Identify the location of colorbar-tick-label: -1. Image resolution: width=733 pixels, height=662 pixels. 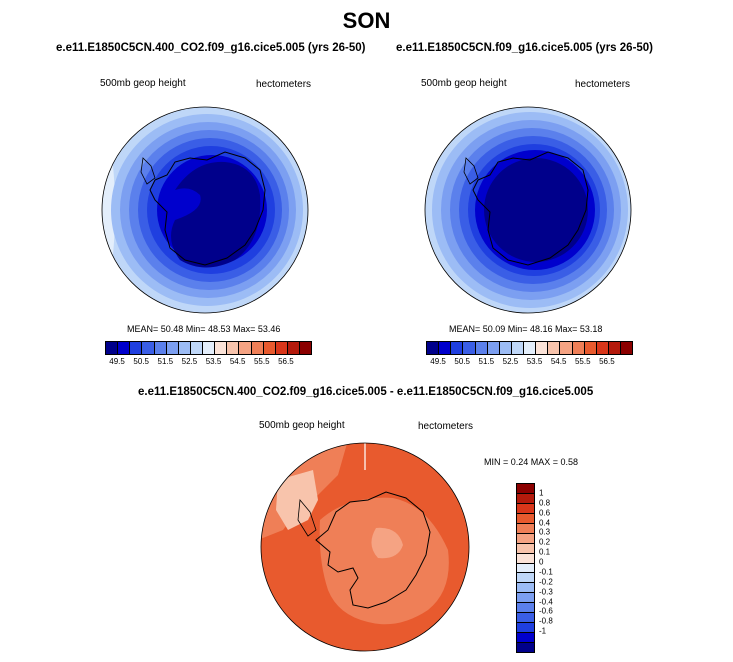
(543, 631).